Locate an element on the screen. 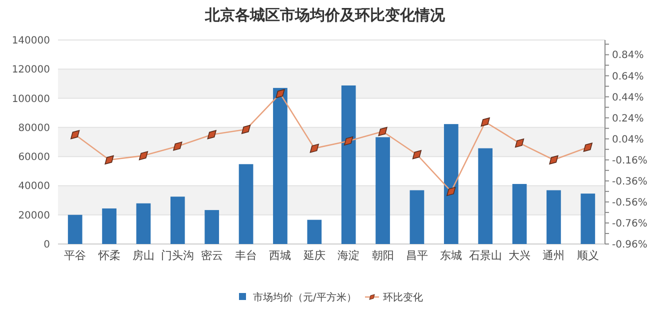 This screenshot has width=650, height=325. x-tick-label: 密云 is located at coordinates (211, 255).